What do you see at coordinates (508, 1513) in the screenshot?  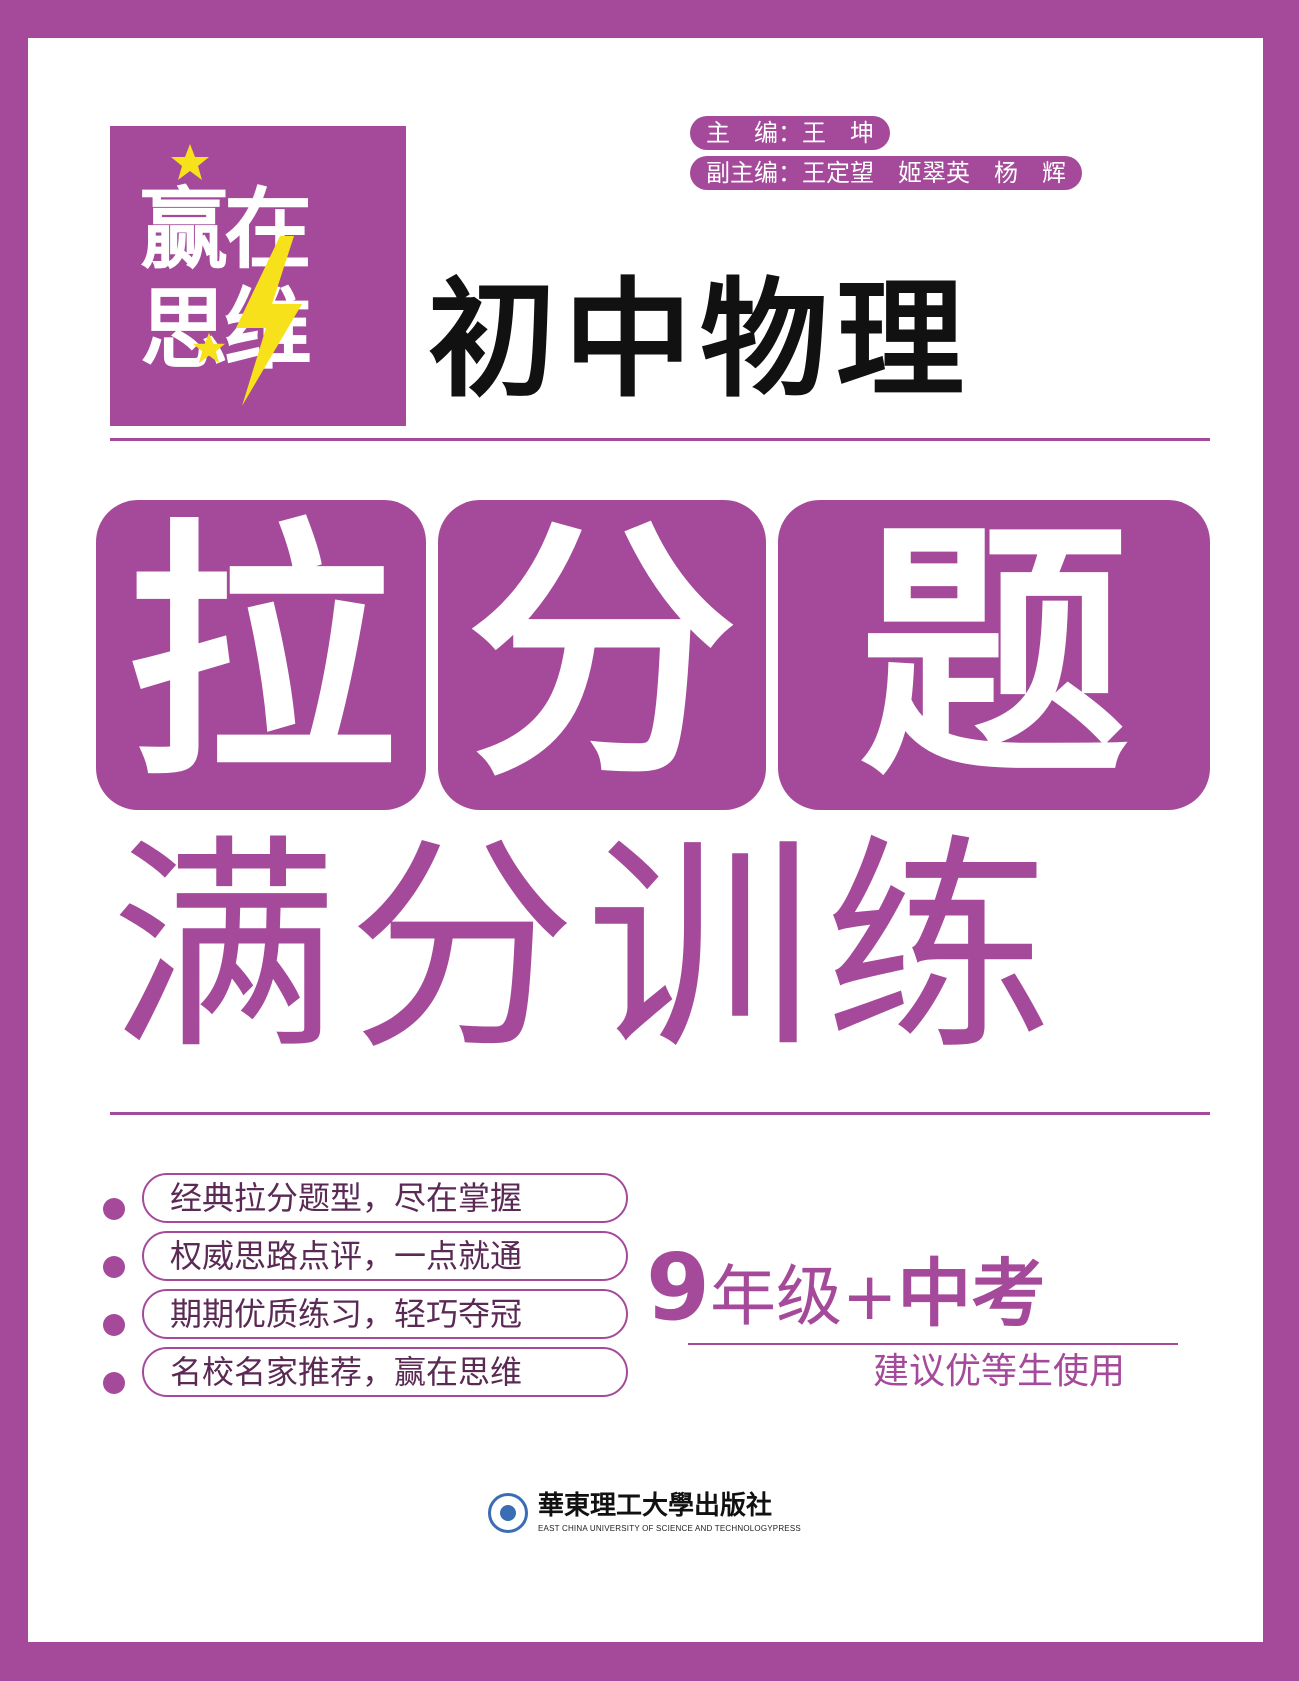 I see `university-seal-icon` at bounding box center [508, 1513].